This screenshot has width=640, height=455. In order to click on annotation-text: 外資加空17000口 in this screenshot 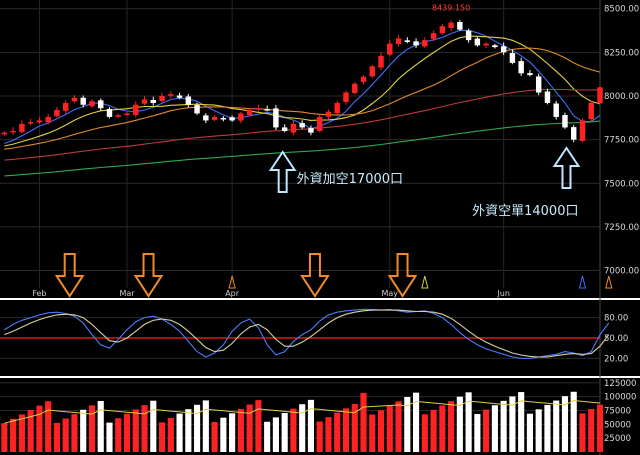, I will do `click(350, 179)`.